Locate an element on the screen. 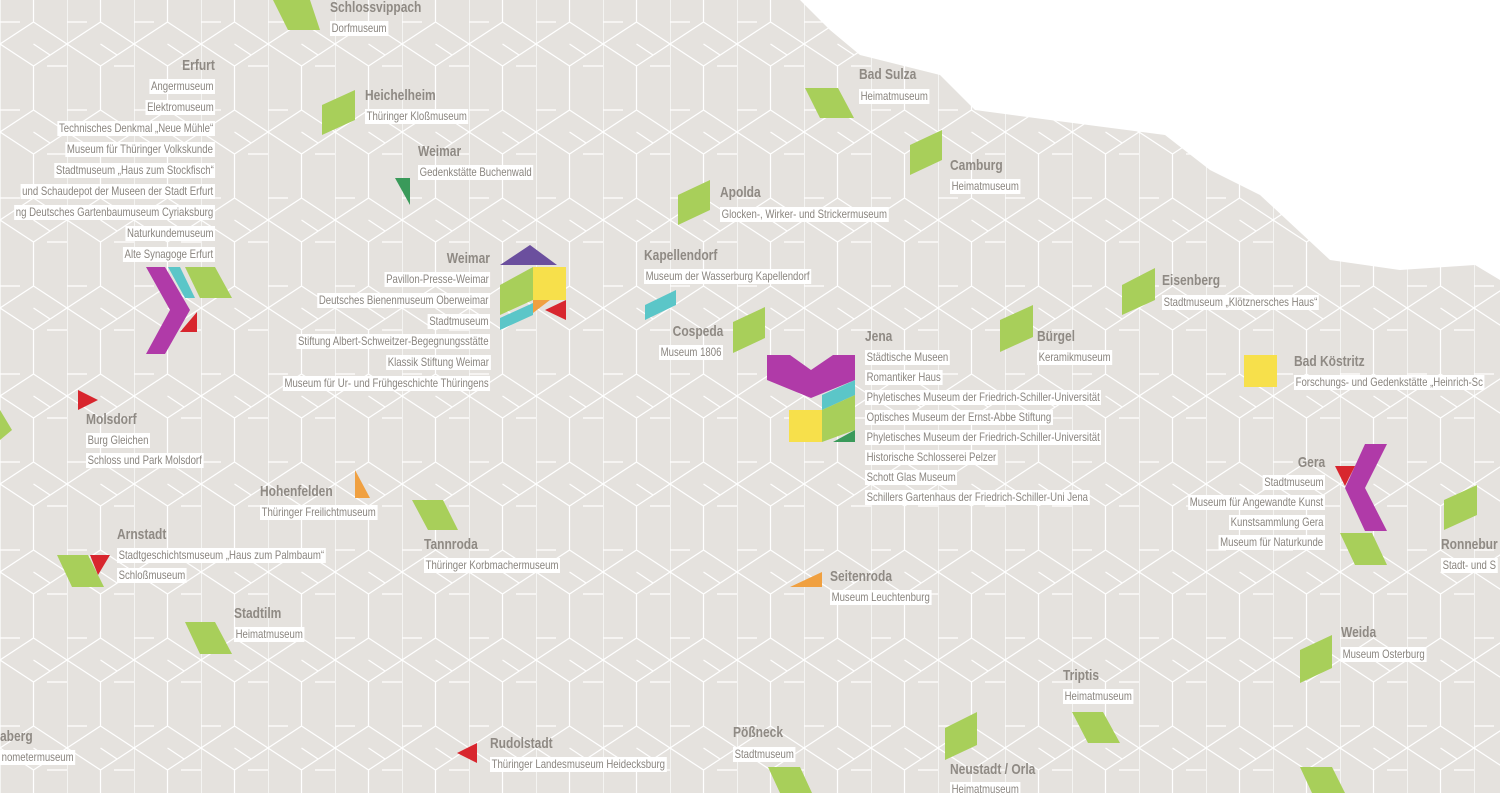  museum-label: Elektromuseum is located at coordinates (180, 108).